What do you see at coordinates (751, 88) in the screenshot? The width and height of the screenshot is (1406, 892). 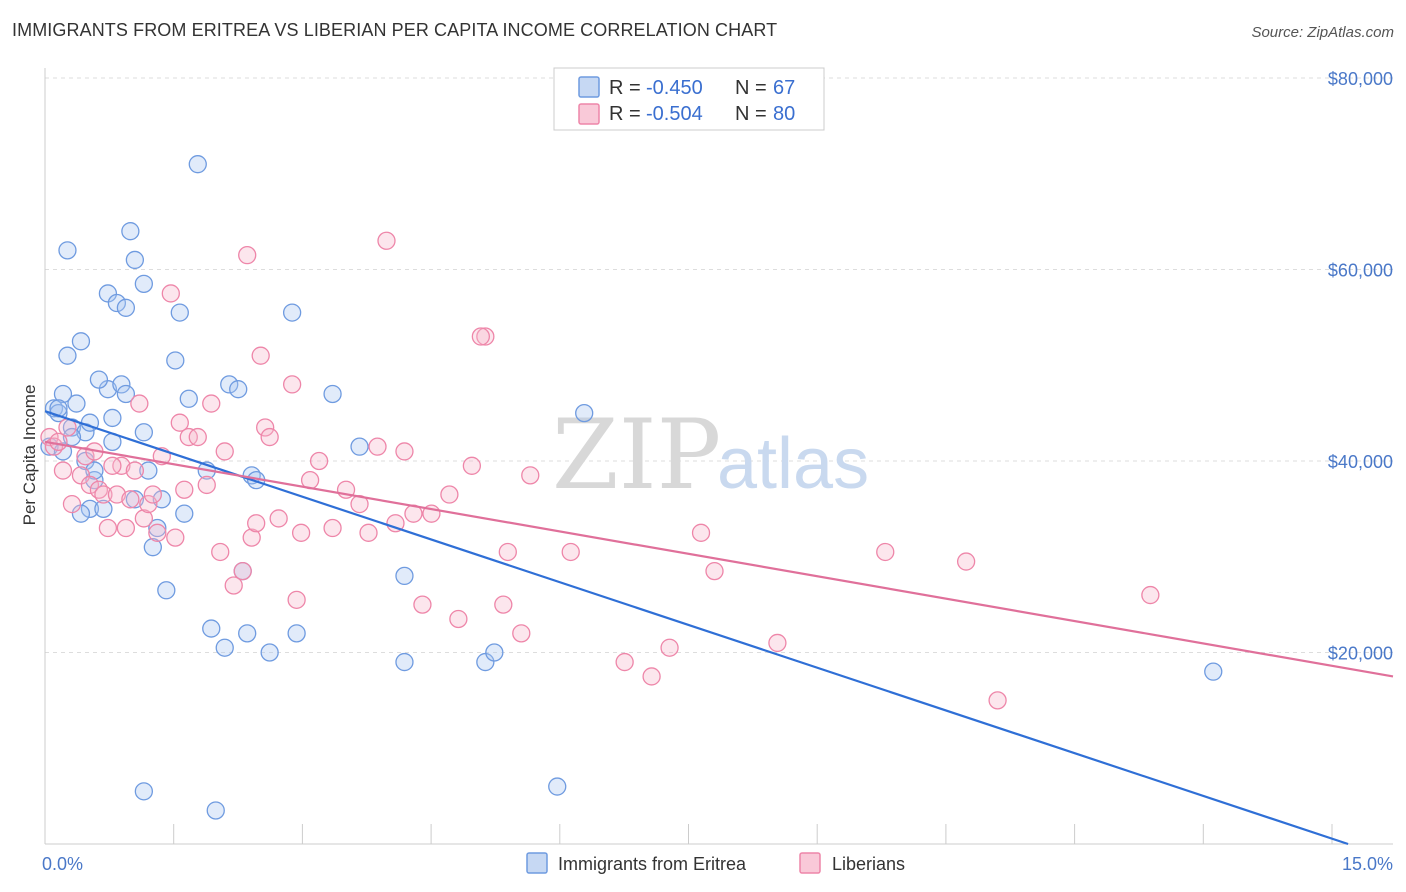 I see `legend-n-label-eritrea: N =` at bounding box center [751, 88].